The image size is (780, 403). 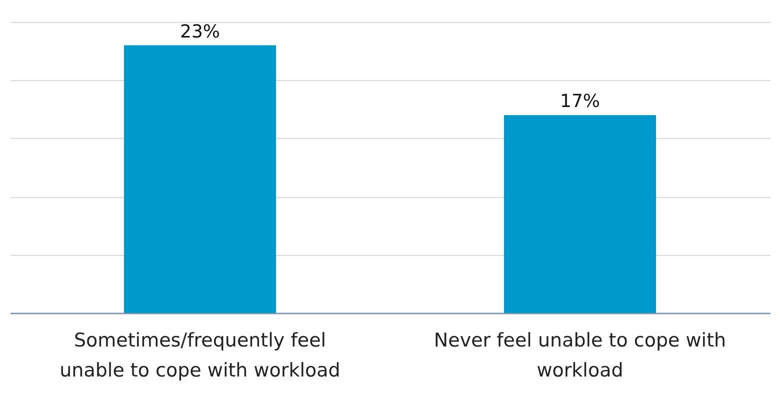 What do you see at coordinates (580, 356) in the screenshot?
I see `x-tick-label: Never feel unable to cope with workload` at bounding box center [580, 356].